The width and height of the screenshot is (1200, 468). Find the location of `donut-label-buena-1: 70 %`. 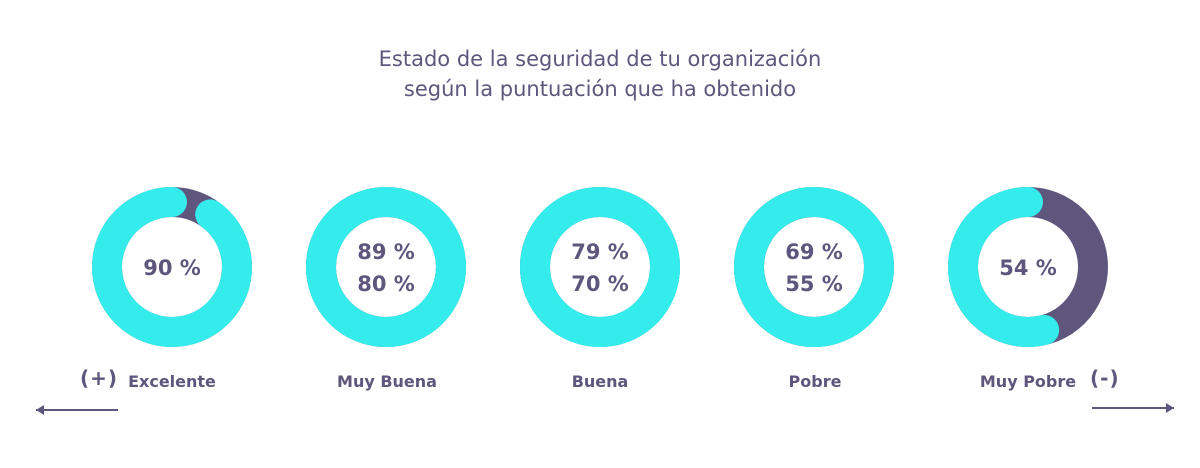

donut-label-buena-1: 70 % is located at coordinates (600, 284).